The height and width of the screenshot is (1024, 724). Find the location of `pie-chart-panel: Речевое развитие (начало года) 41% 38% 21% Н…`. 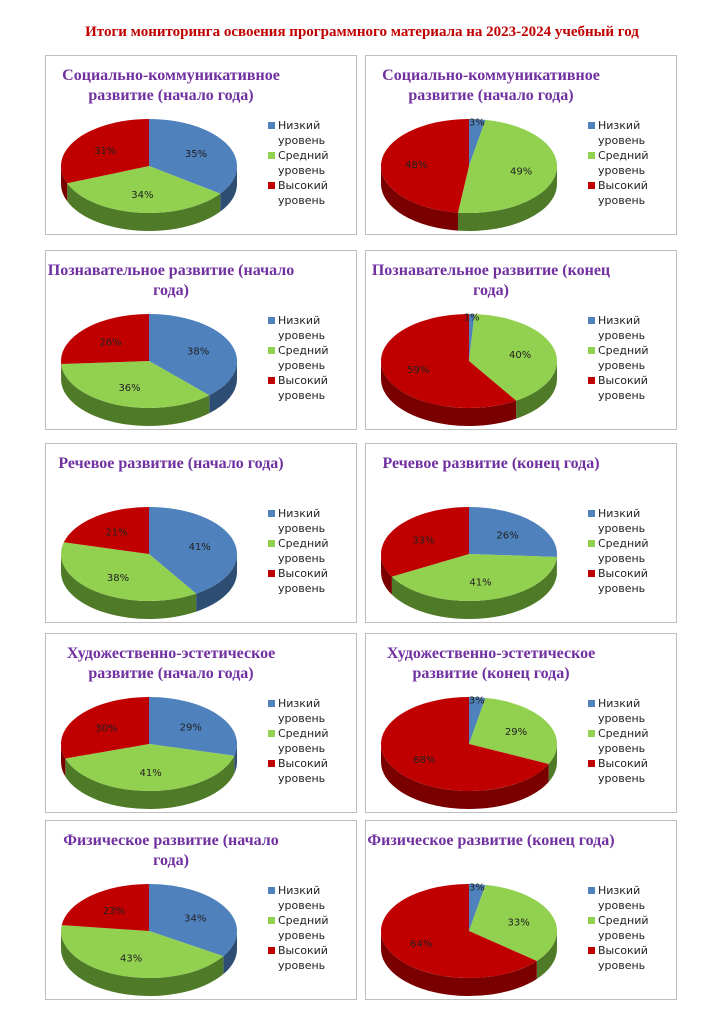

pie-chart-panel: Речевое развитие (начало года) 41% 38% 21% Н… is located at coordinates (201, 533).